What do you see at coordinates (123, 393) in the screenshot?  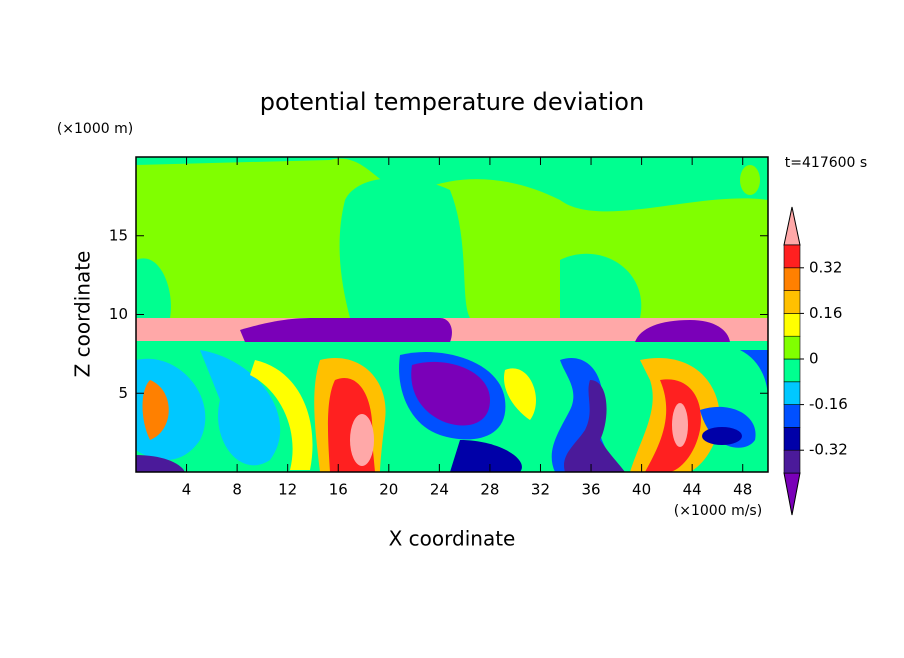 I see `y-tick-label: 5` at bounding box center [123, 393].